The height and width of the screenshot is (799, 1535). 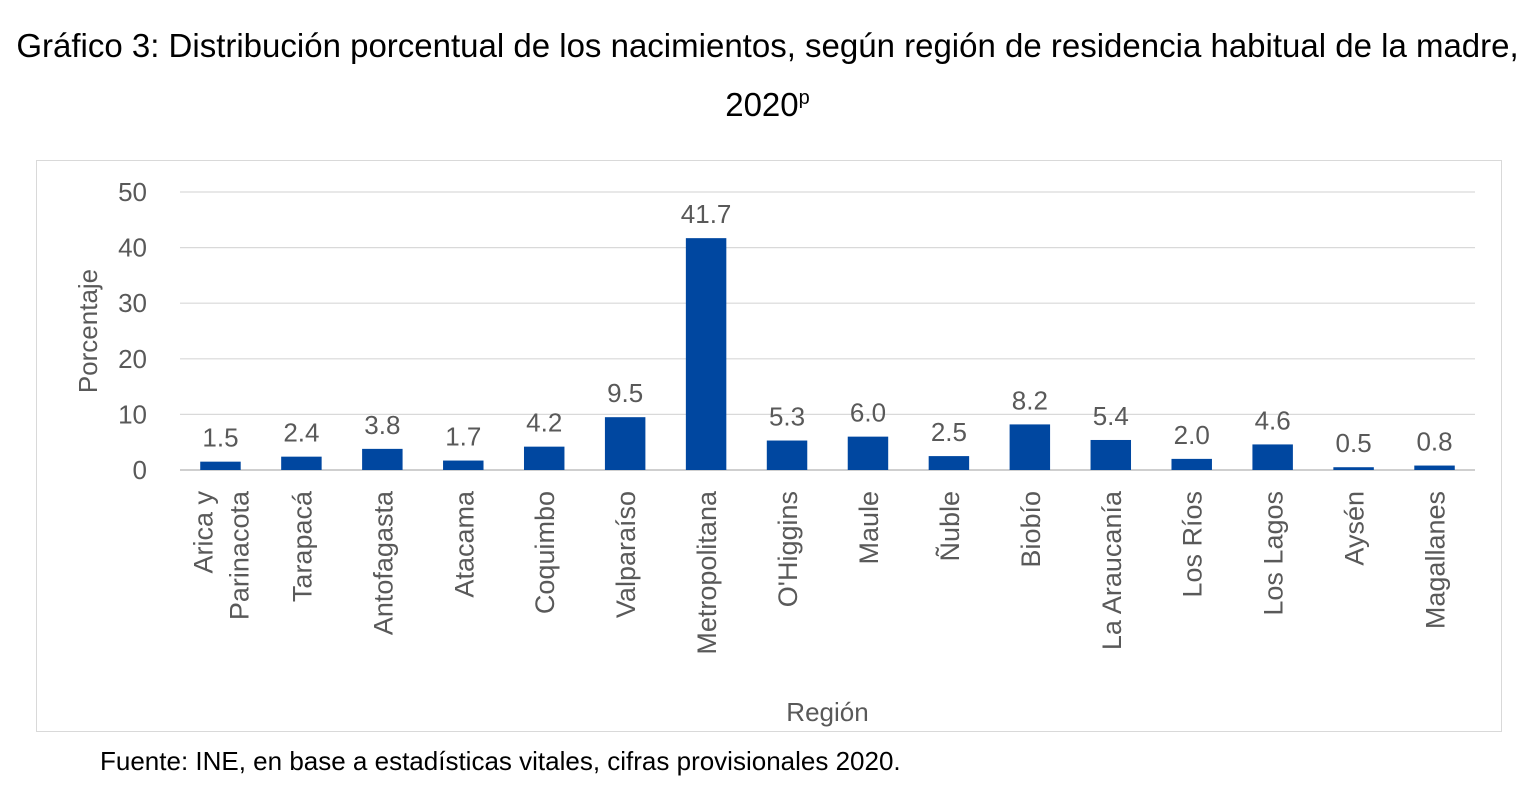 What do you see at coordinates (221, 555) in the screenshot?
I see `x-tick-label: Arica y Parinacota` at bounding box center [221, 555].